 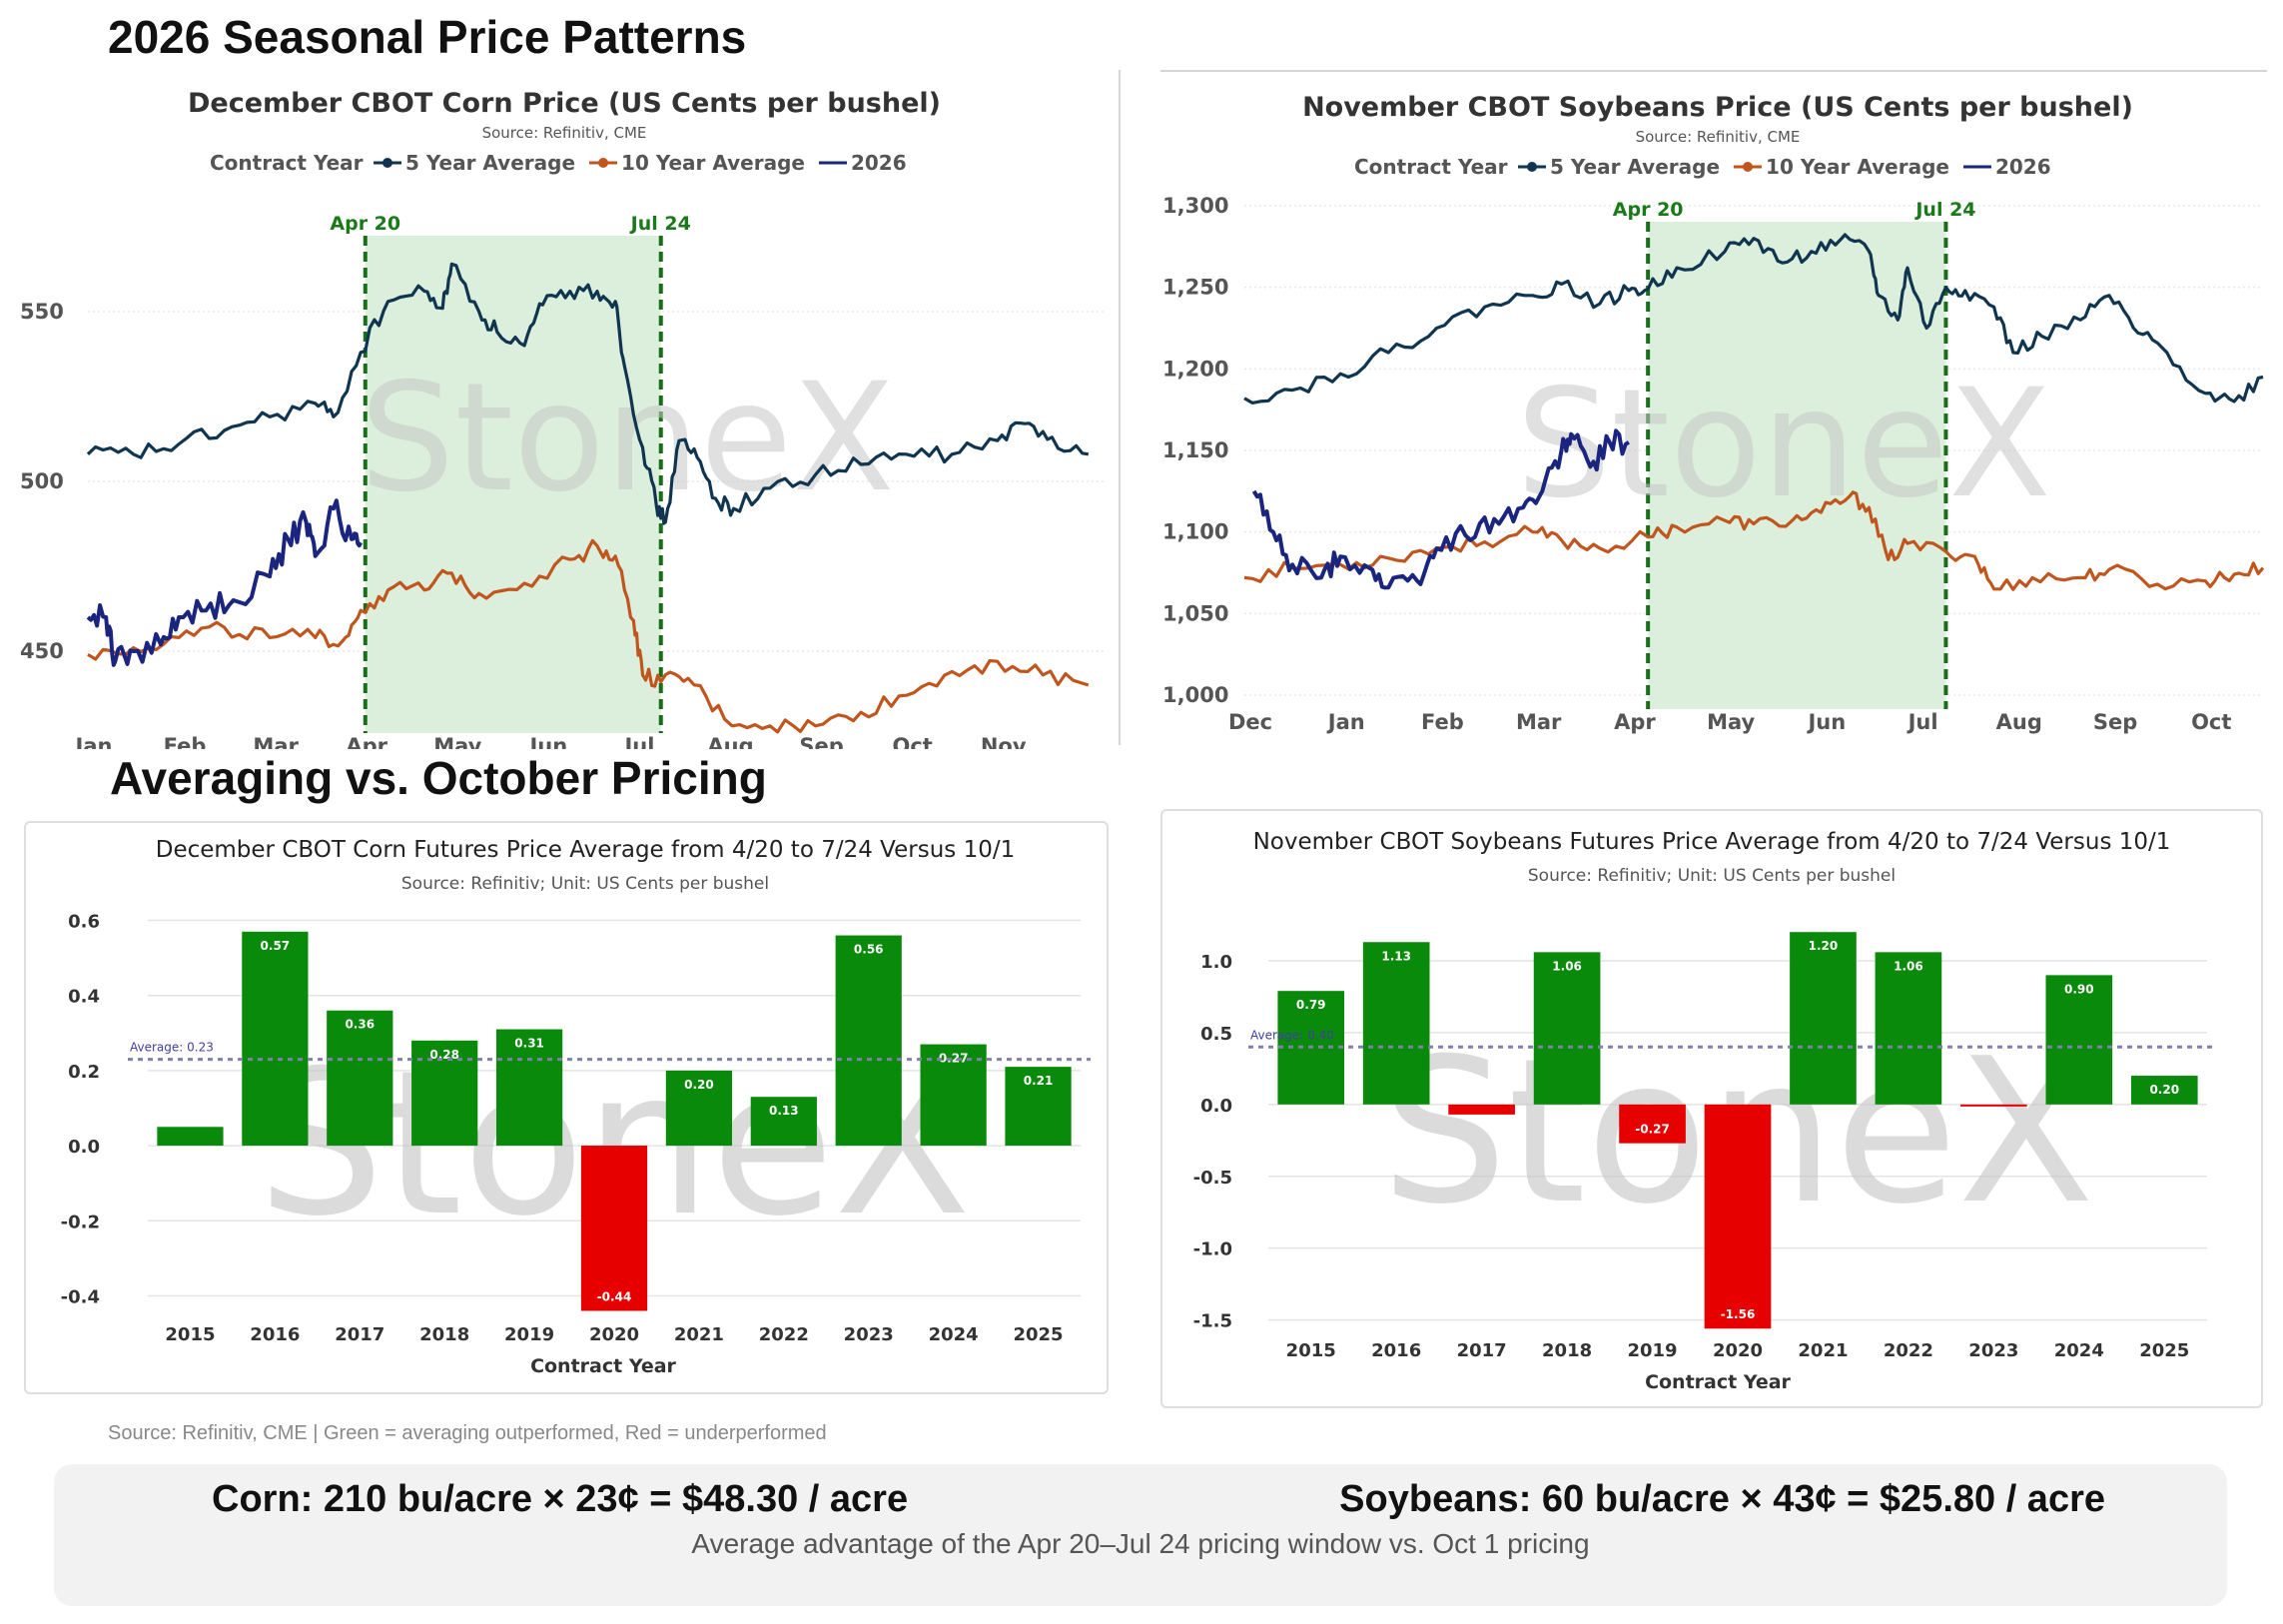 What do you see at coordinates (560, 1499) in the screenshot?
I see `corn-calculation: Corn: 210 bu/acre × 23¢ = $48.30 / acre` at bounding box center [560, 1499].